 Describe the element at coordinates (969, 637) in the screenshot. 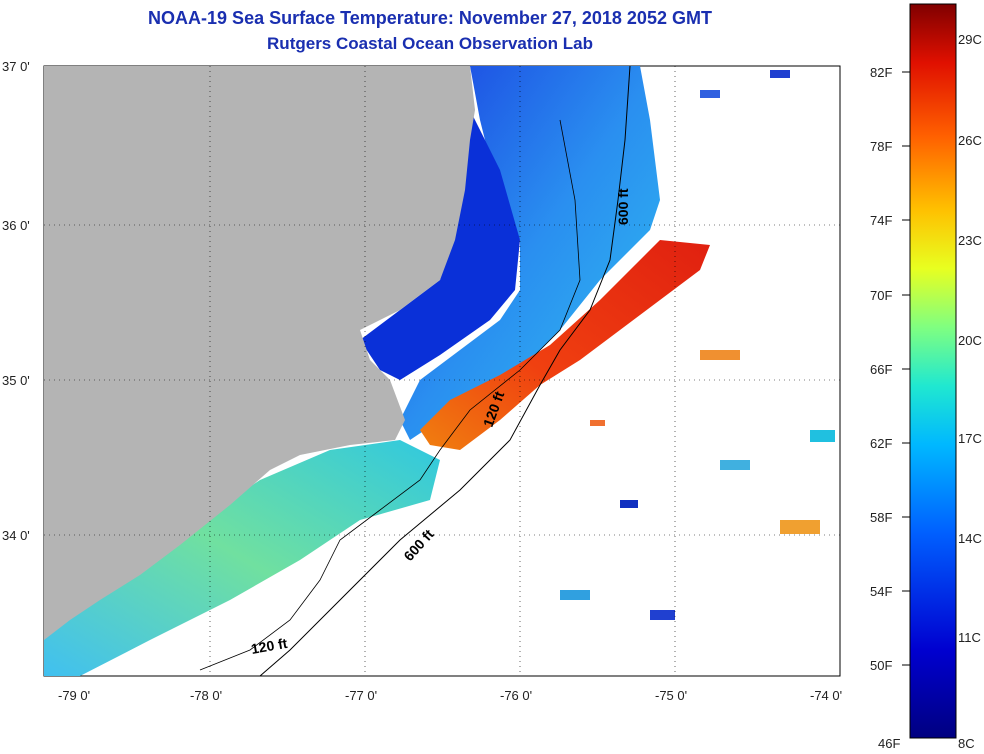

I see `cb-c-11: 11C` at that location.